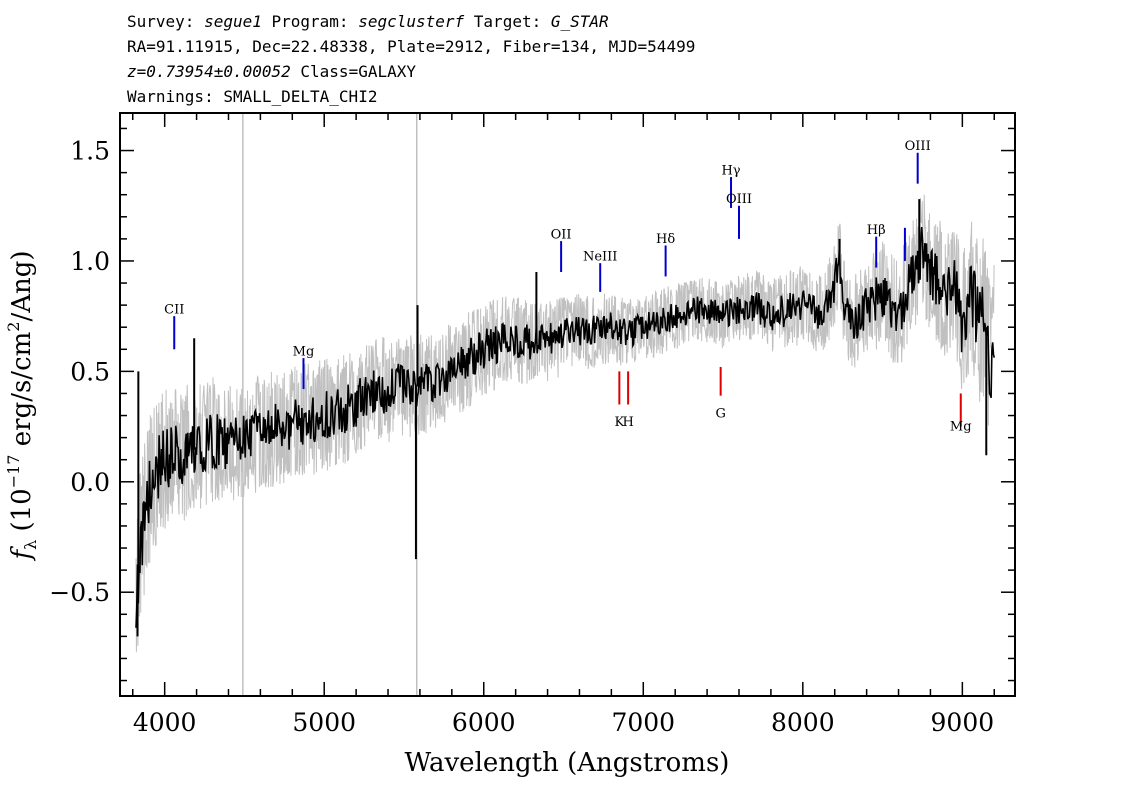 The height and width of the screenshot is (810, 1134). I want to click on y-axis-title-tail: /Ang), so click(22, 285).